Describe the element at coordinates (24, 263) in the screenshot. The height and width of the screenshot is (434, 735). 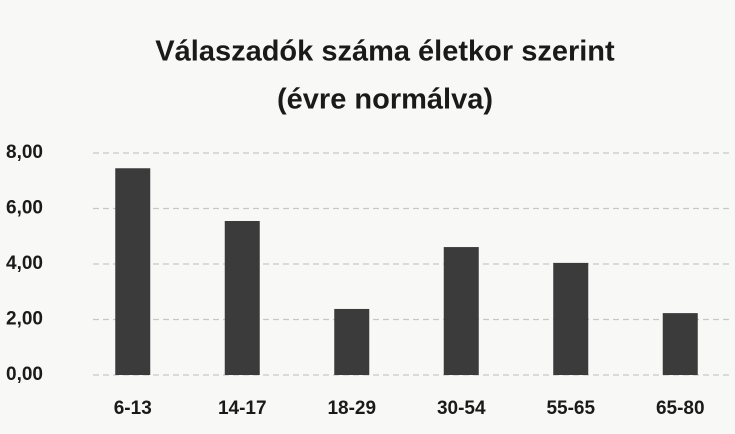
I see `y-tick-label: 4,00` at that location.